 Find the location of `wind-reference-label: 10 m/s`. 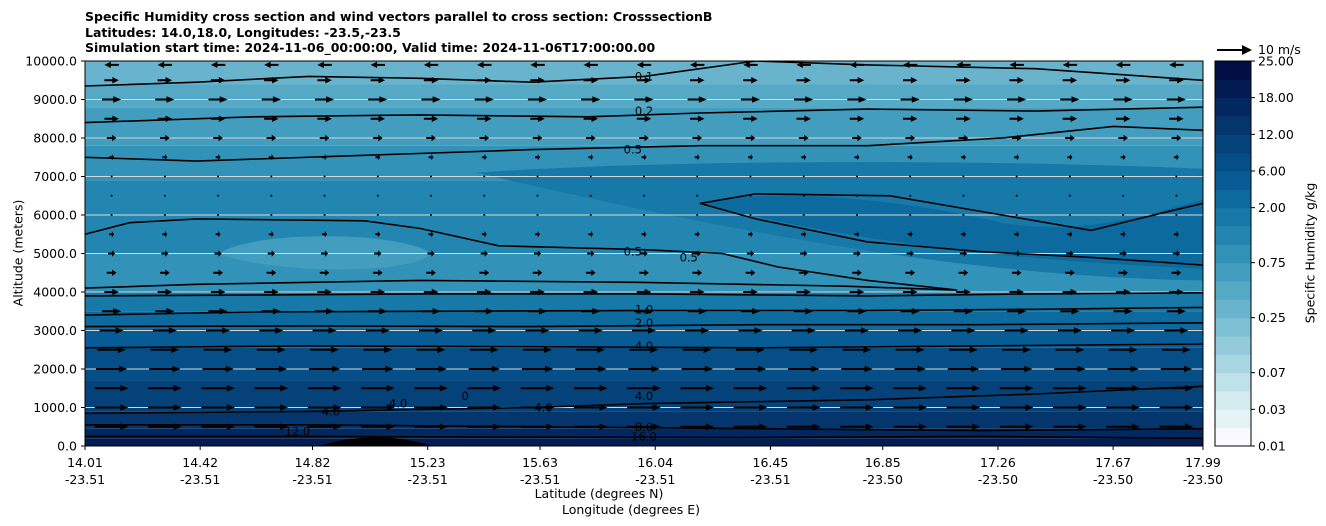

wind-reference-label: 10 m/s is located at coordinates (1279, 49).